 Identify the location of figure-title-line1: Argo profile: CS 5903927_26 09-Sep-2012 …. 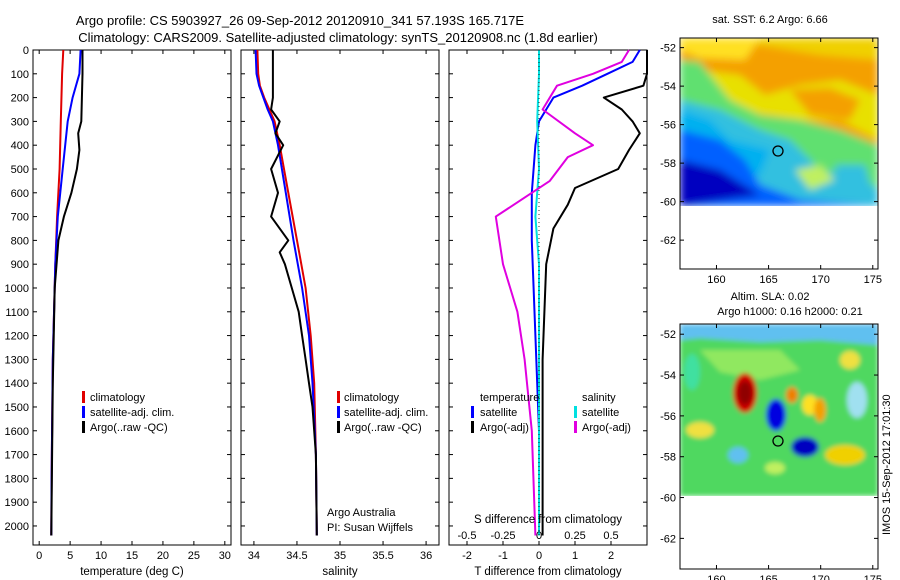
(300, 20).